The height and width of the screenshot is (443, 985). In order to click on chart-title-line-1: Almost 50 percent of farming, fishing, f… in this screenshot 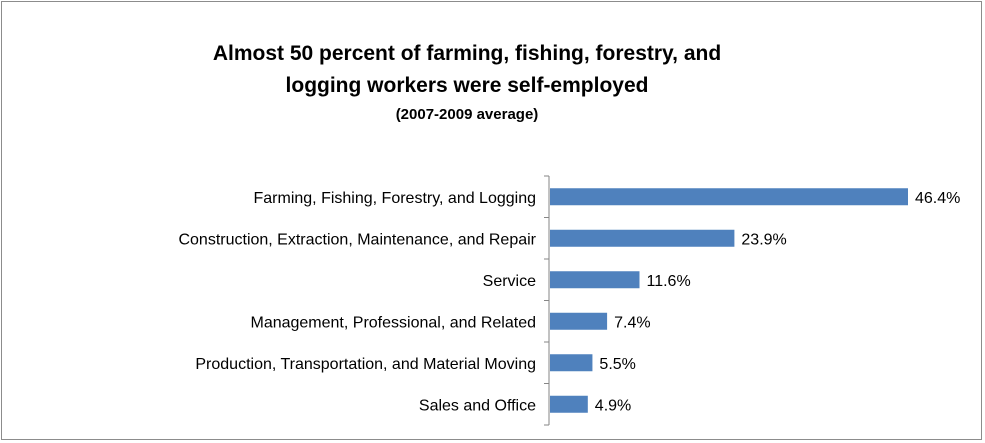, I will do `click(467, 53)`.